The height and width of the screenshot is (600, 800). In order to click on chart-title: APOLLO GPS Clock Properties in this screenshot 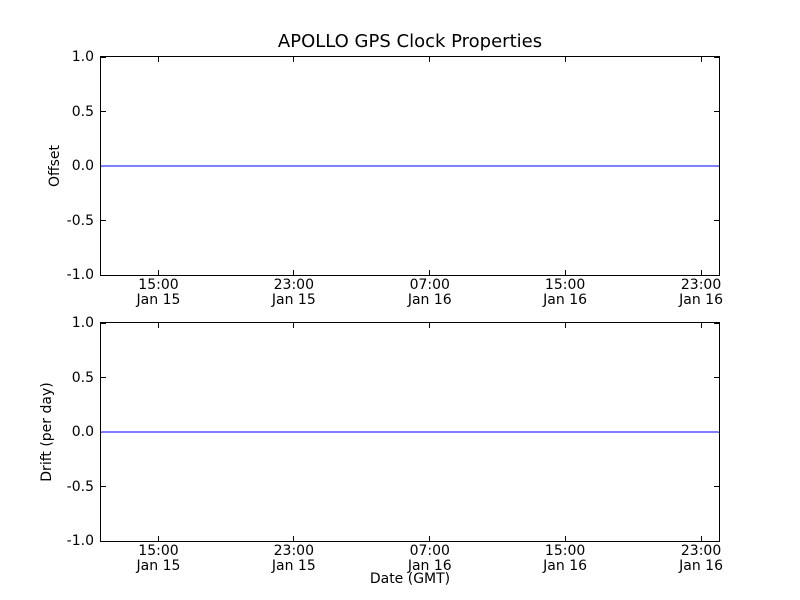, I will do `click(410, 41)`.